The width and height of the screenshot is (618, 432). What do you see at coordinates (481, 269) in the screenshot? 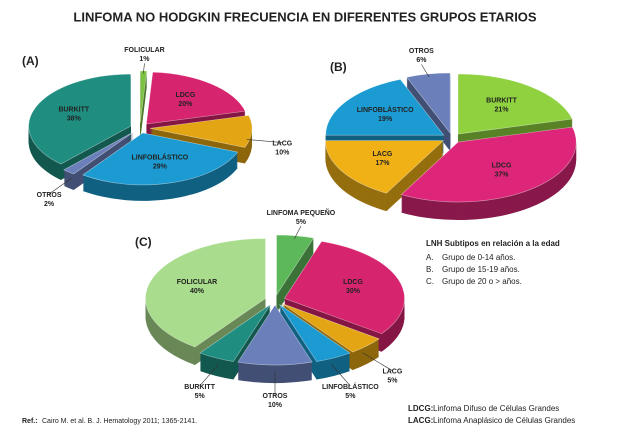
I see `legend-item: Grupo de 15-19 años.` at bounding box center [481, 269].